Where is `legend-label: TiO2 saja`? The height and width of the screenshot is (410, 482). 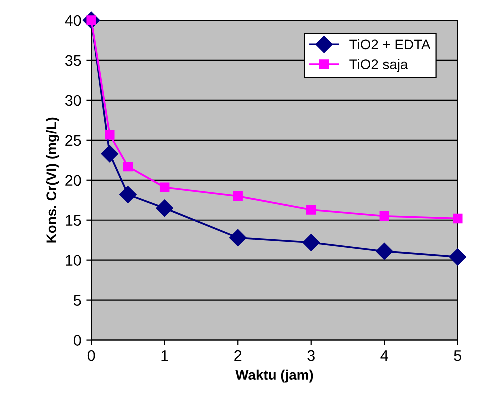 legend-label: TiO2 saja is located at coordinates (379, 65).